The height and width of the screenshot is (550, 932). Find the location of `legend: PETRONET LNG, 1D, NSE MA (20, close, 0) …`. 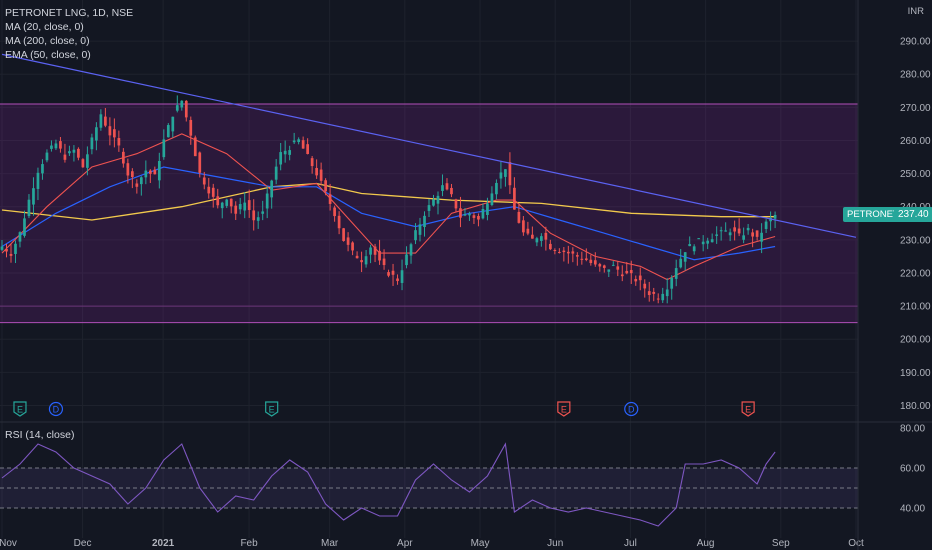

legend: PETRONET LNG, 1D, NSE MA (20, close, 0) … is located at coordinates (69, 34).